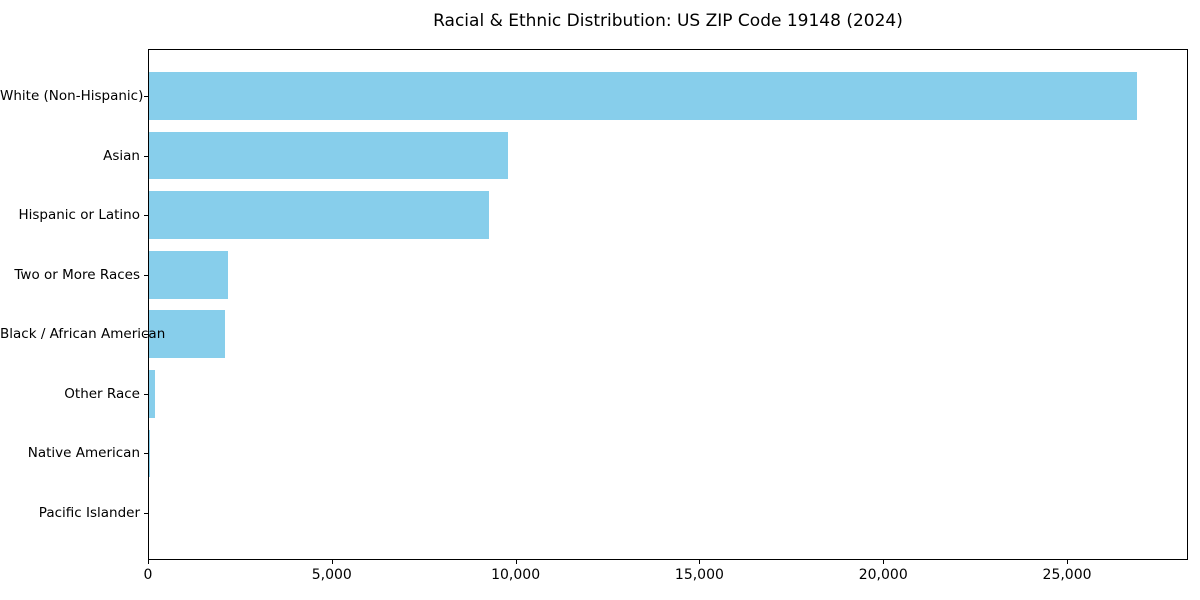 The height and width of the screenshot is (600, 1200). I want to click on x-tick-label: 15,000, so click(699, 575).